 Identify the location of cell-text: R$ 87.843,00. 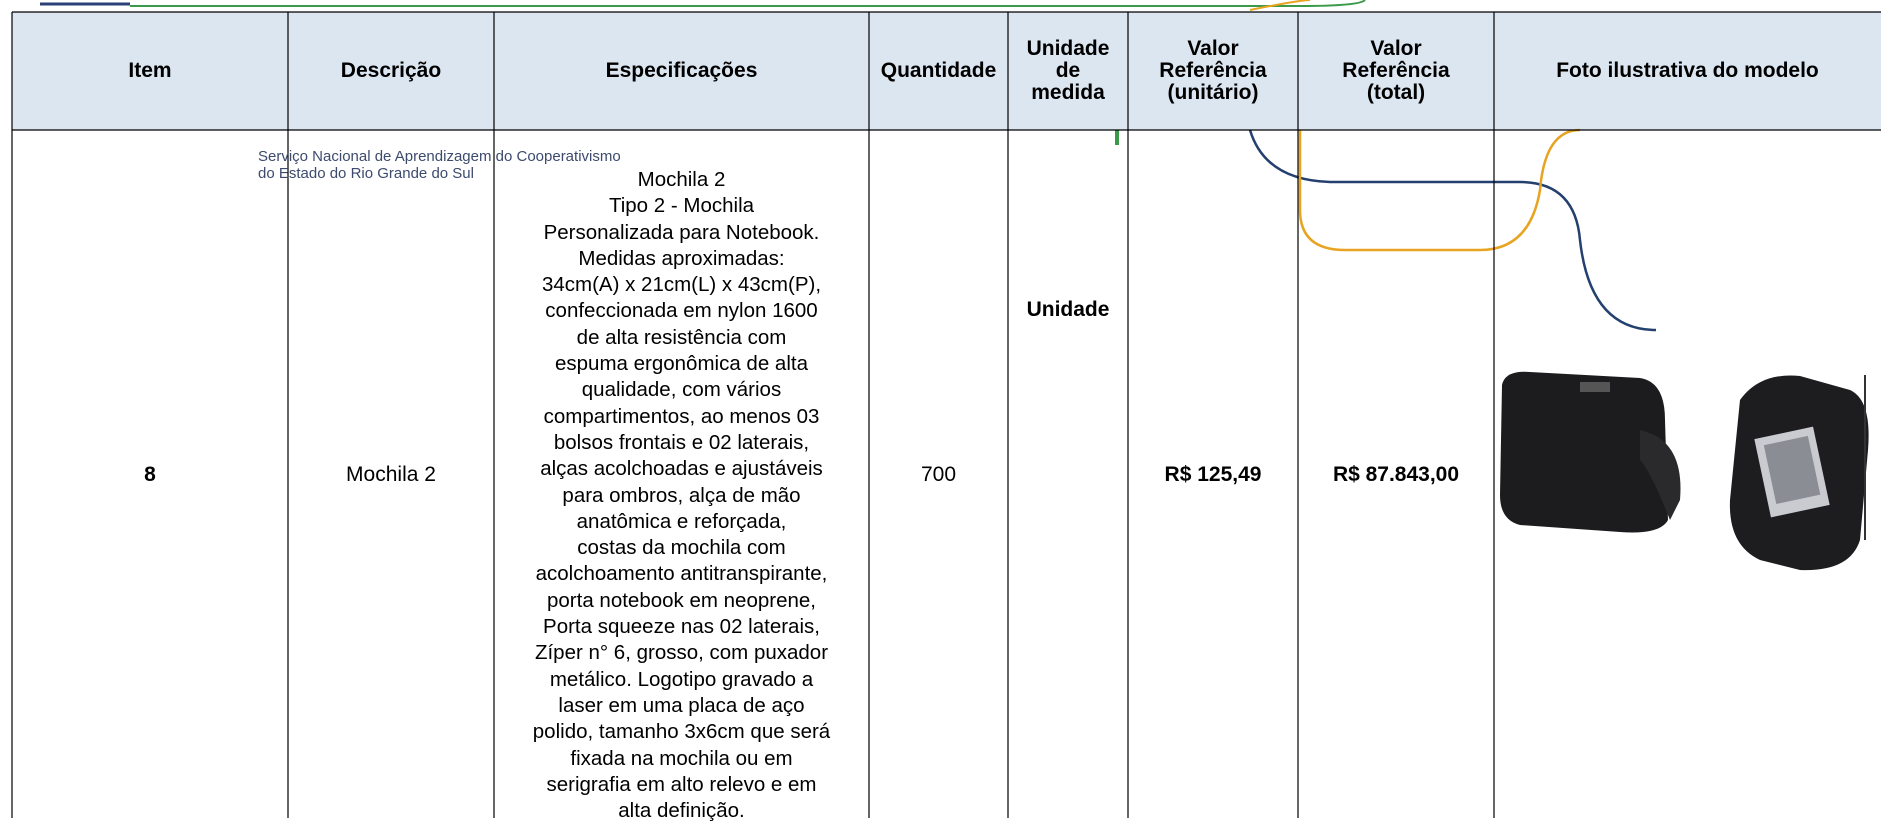
(1396, 474).